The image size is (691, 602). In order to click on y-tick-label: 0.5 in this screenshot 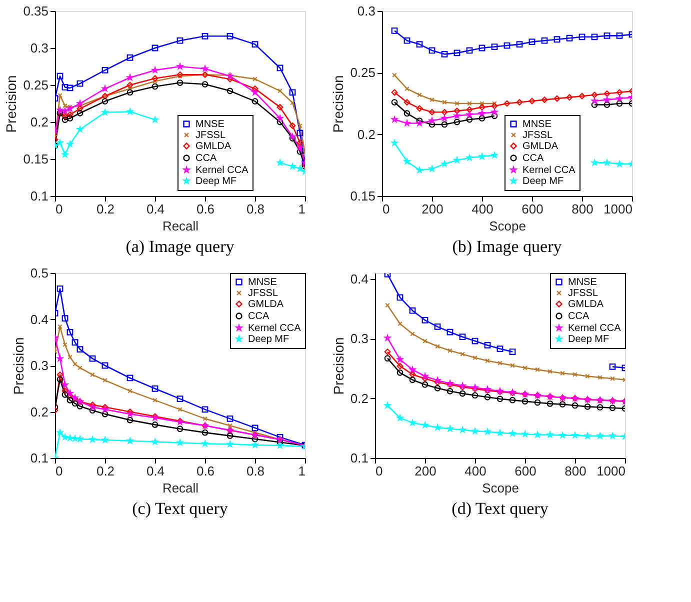, I will do `click(39, 273)`.